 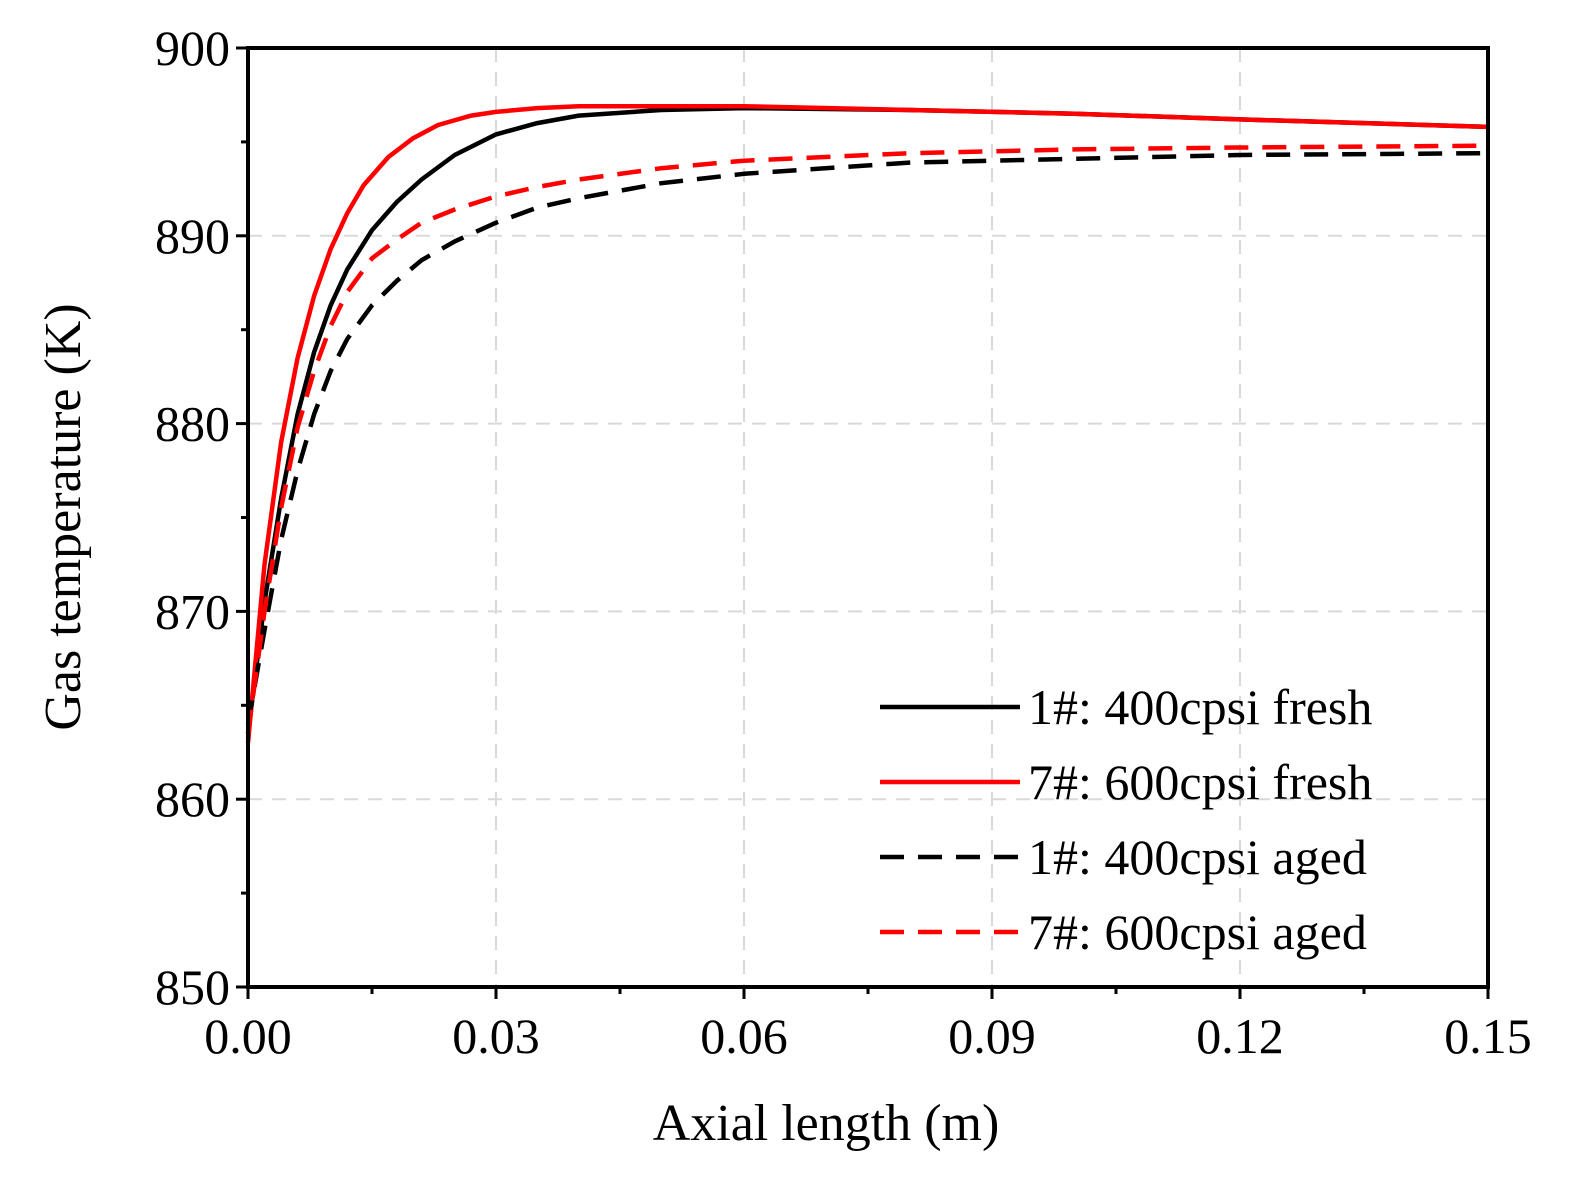 I want to click on legend-label: 1#: 400cpsi aged, so click(x=1197, y=857).